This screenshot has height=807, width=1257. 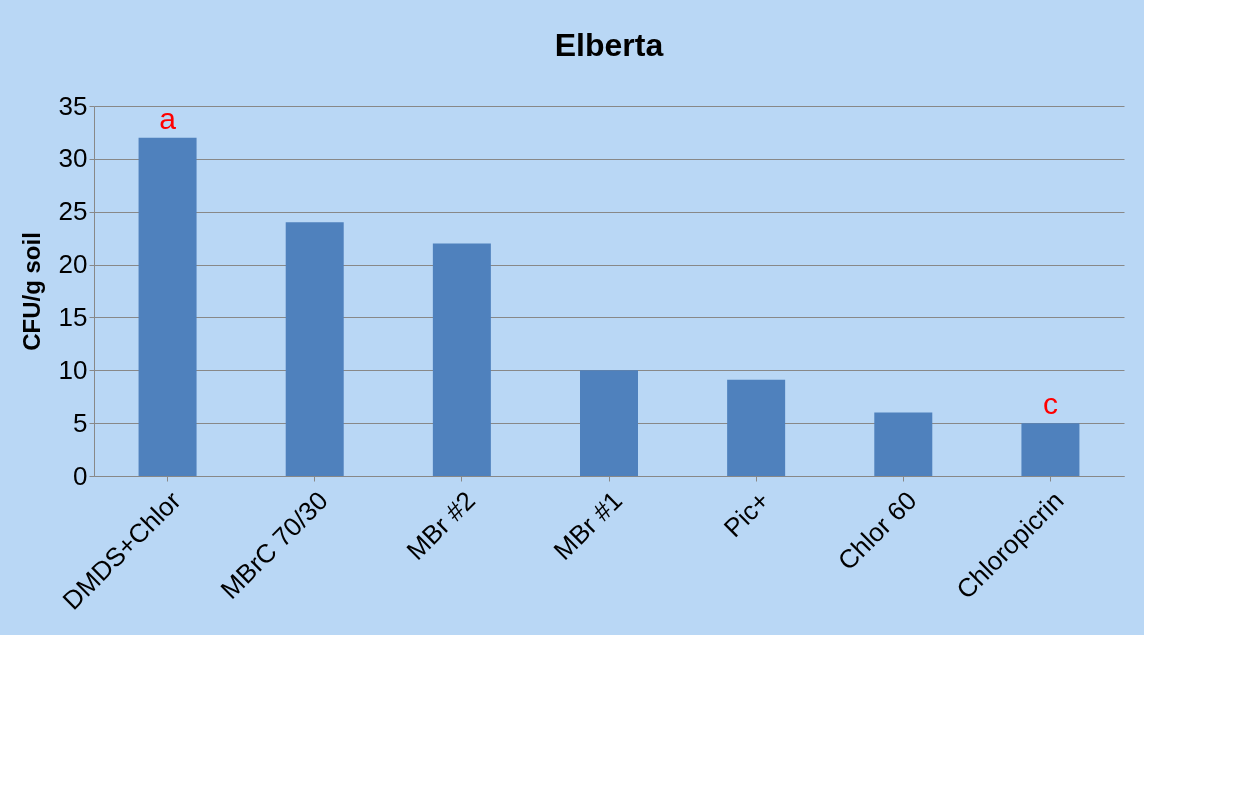 What do you see at coordinates (609, 45) in the screenshot?
I see `chart-title: Elberta` at bounding box center [609, 45].